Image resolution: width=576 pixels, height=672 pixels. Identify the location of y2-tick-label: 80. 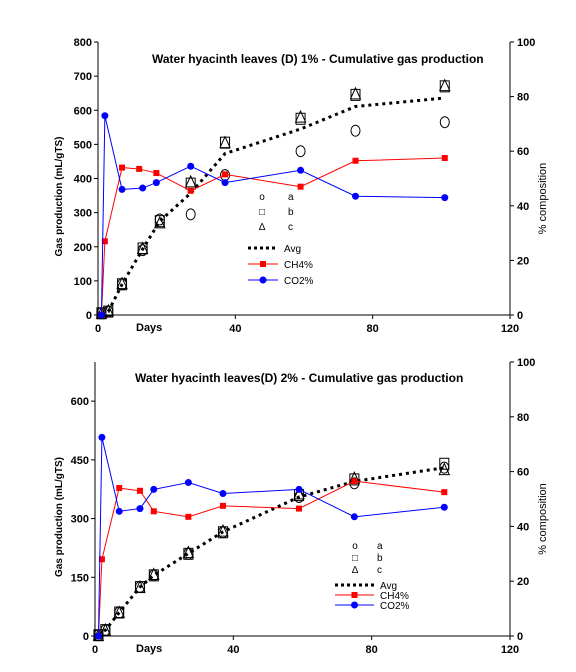
(523, 98).